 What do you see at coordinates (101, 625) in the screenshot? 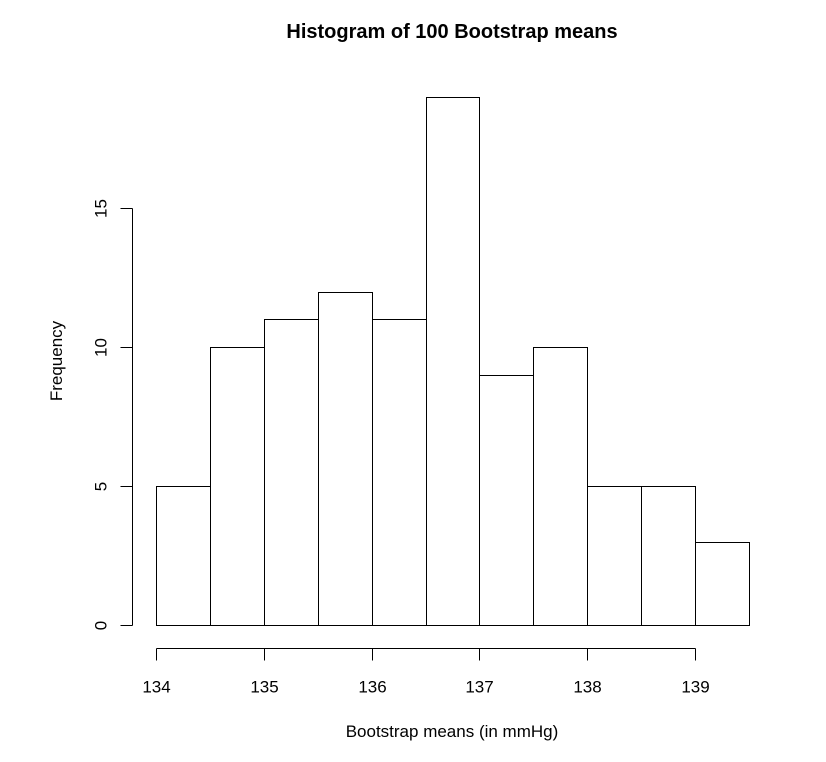
I see `y-tick-label: 0` at bounding box center [101, 625].